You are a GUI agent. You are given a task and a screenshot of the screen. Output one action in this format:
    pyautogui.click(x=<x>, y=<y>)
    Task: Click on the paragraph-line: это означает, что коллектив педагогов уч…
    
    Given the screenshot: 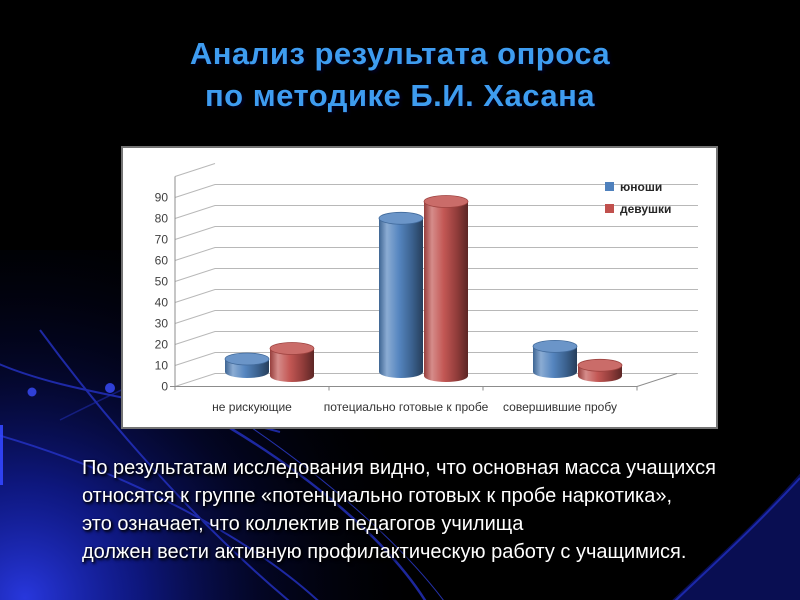 What is the action you would take?
    pyautogui.click(x=303, y=524)
    